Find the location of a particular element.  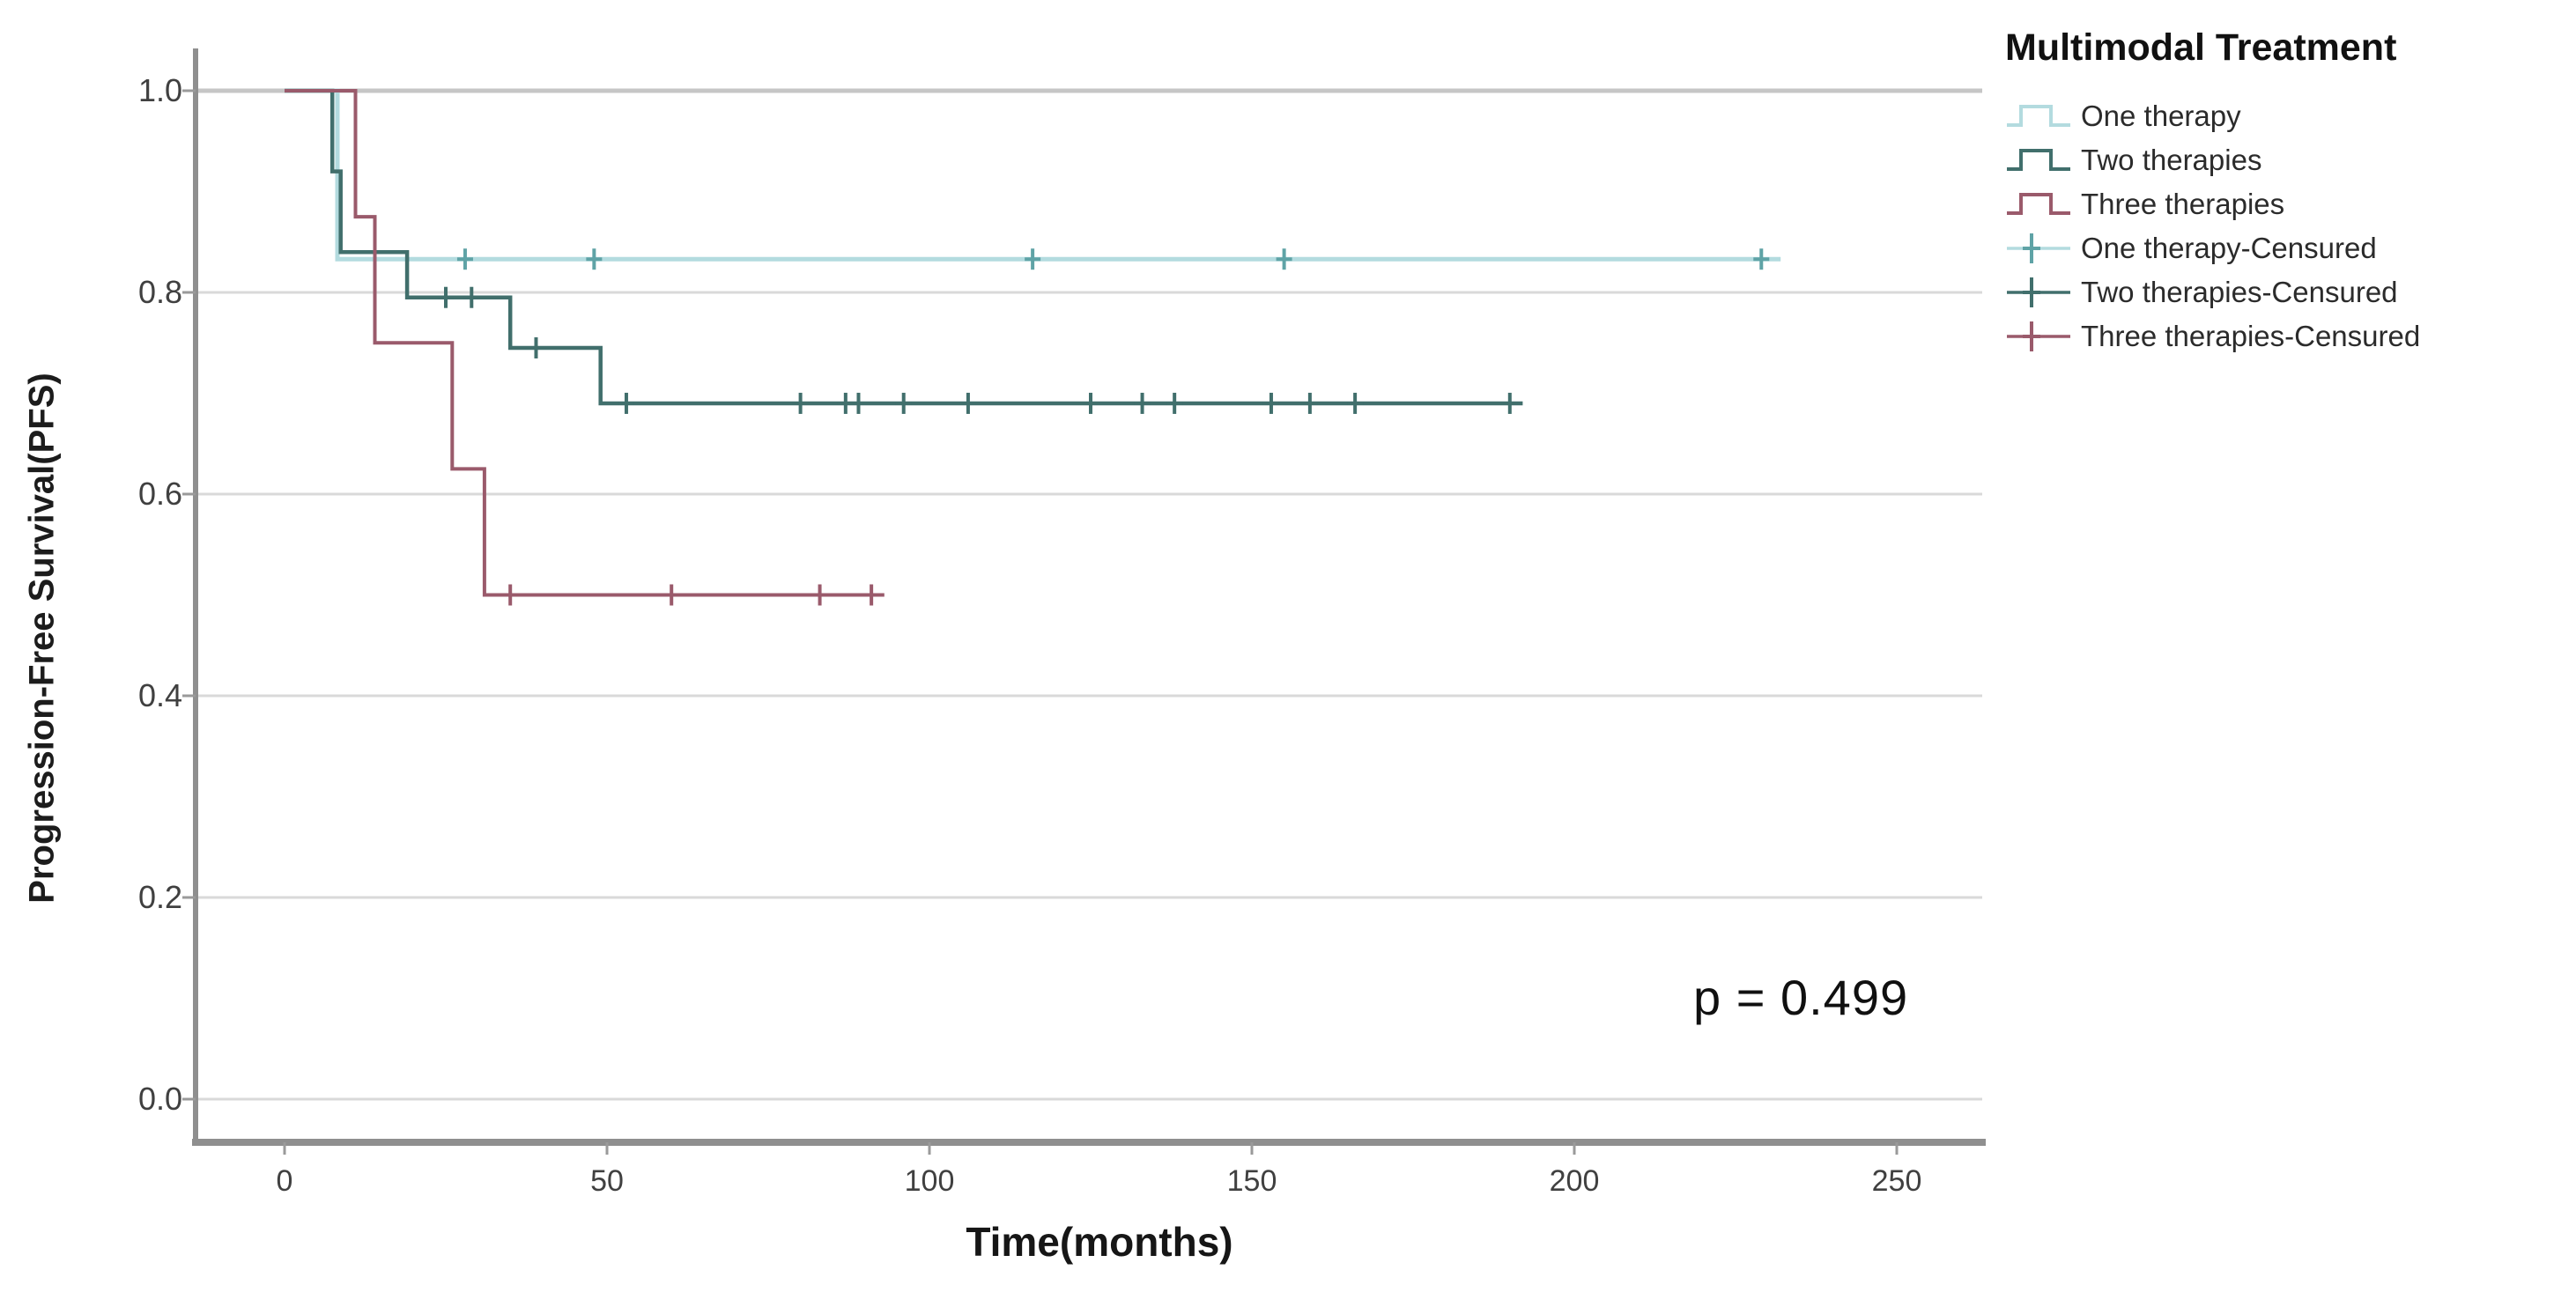

legend-item-label: Three therapies is located at coordinates (2183, 204).